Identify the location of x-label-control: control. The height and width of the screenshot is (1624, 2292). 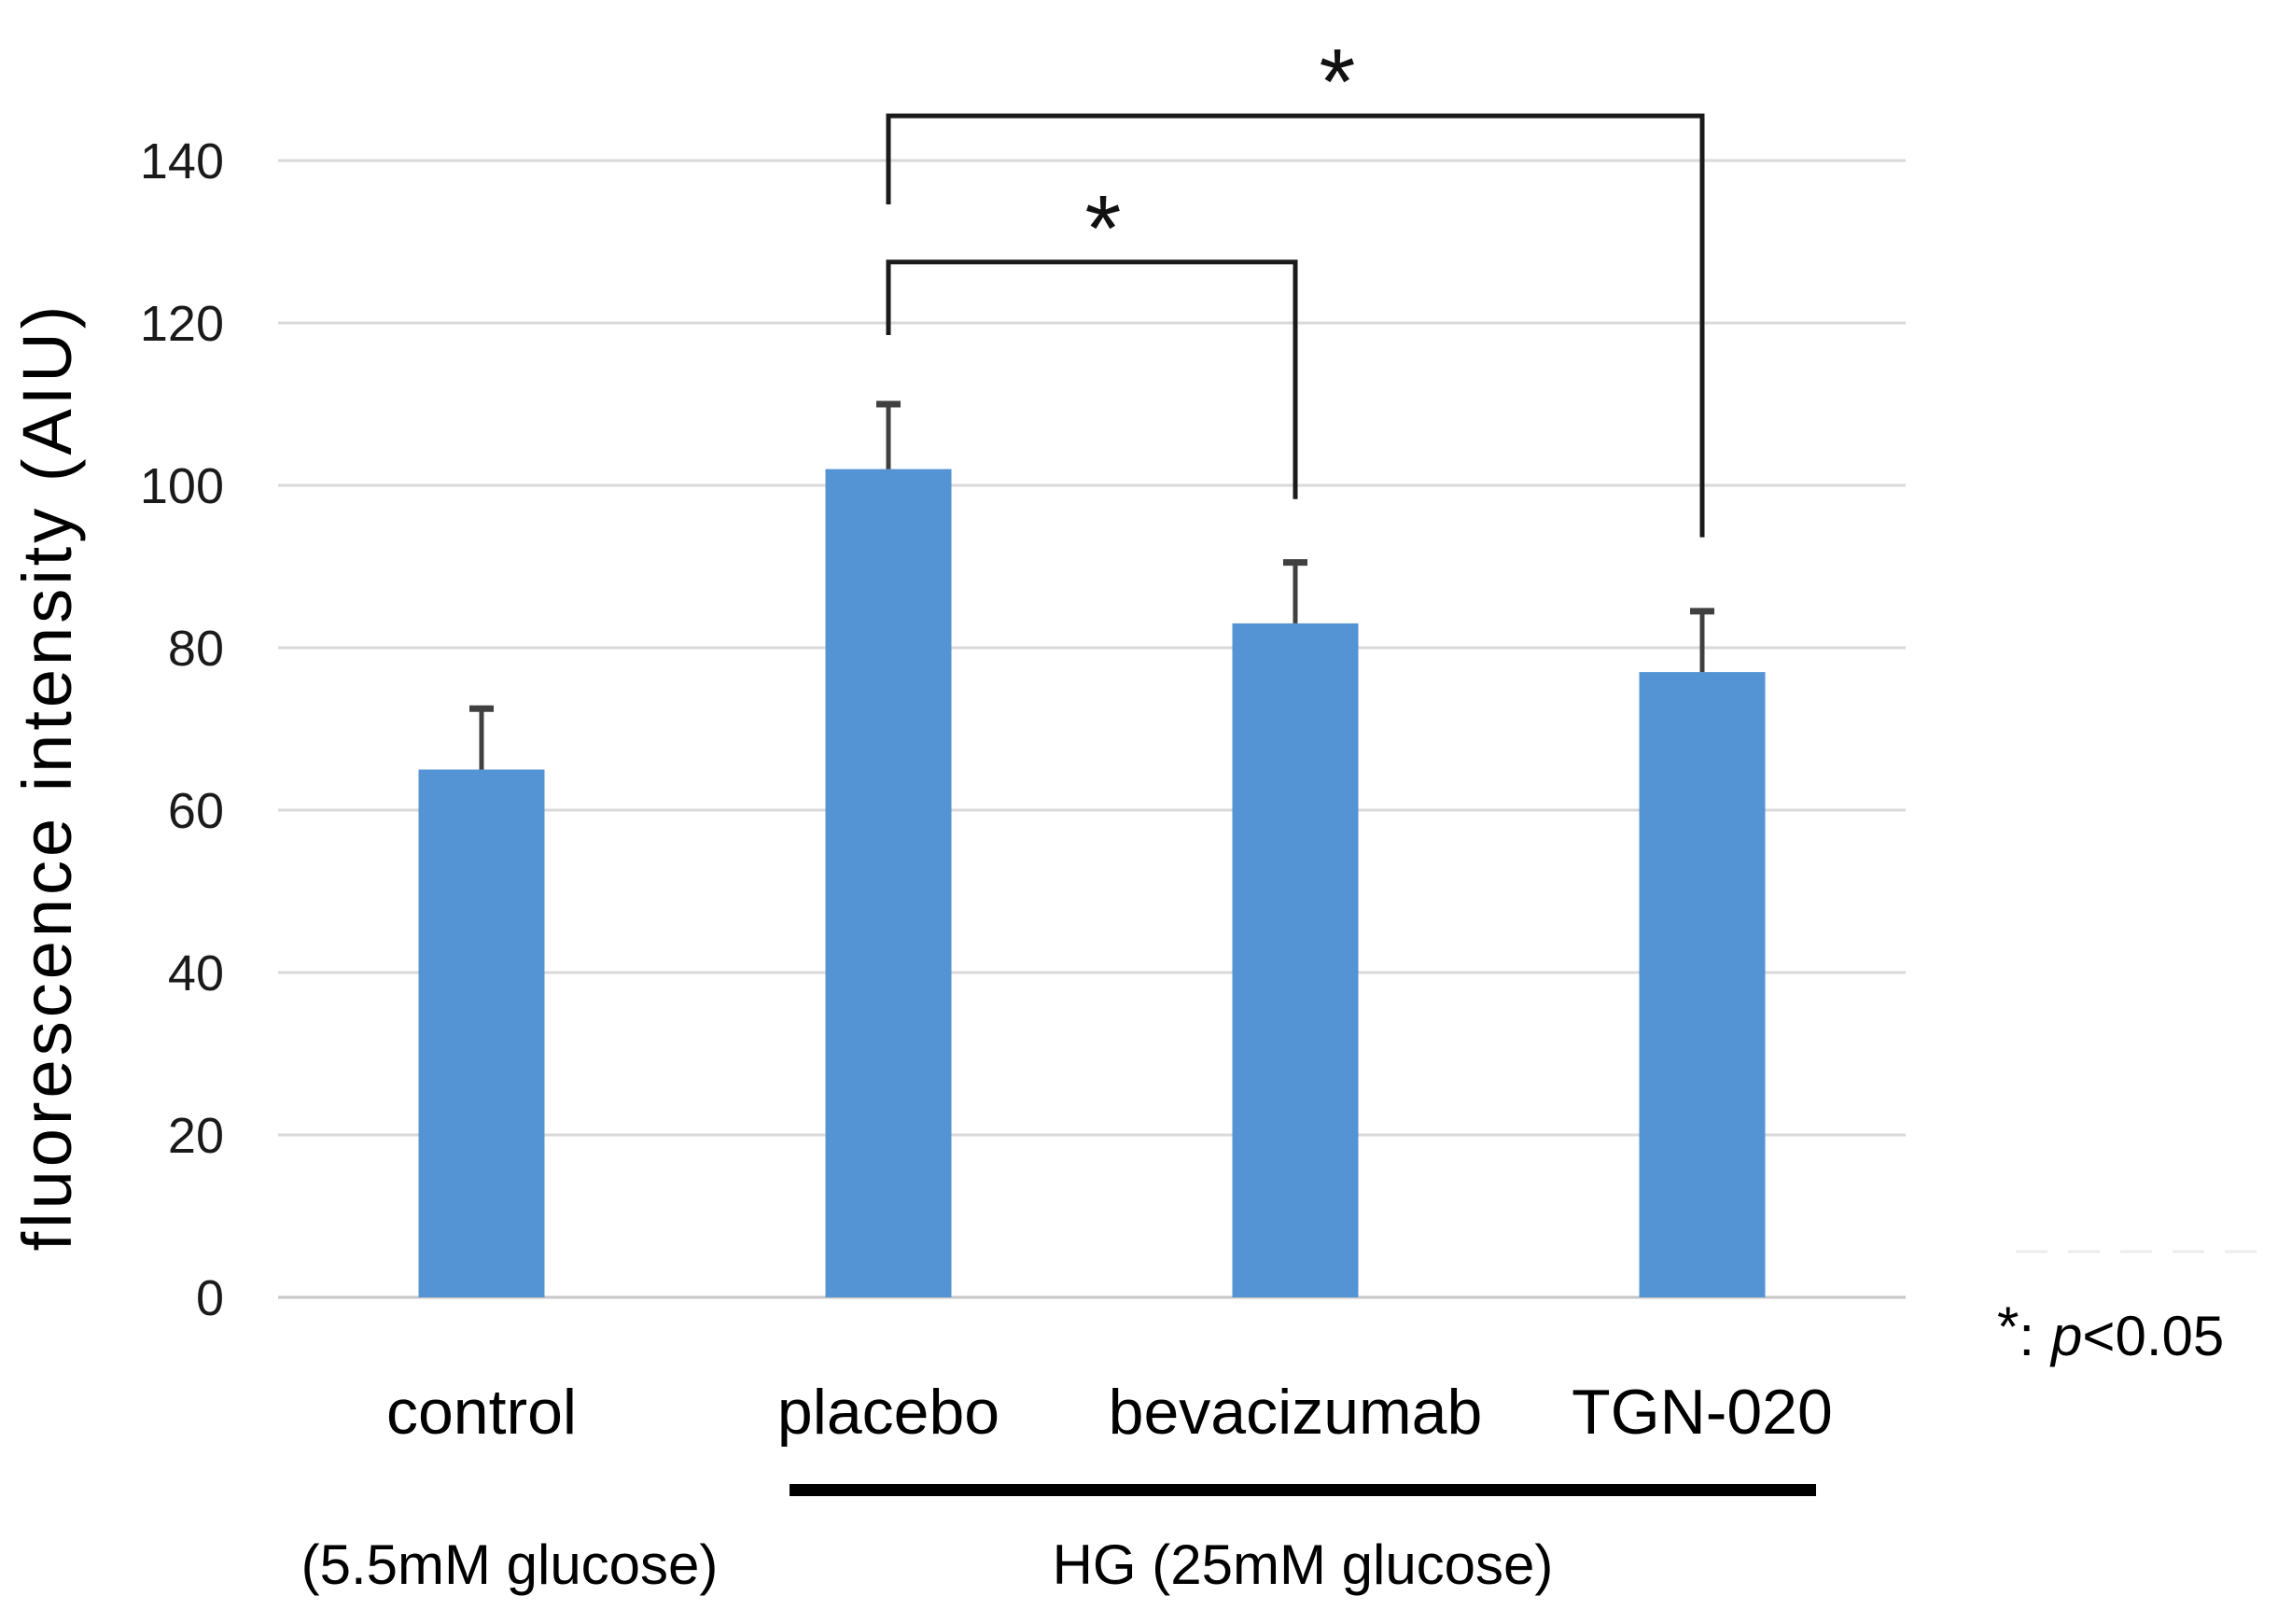
(481, 1412).